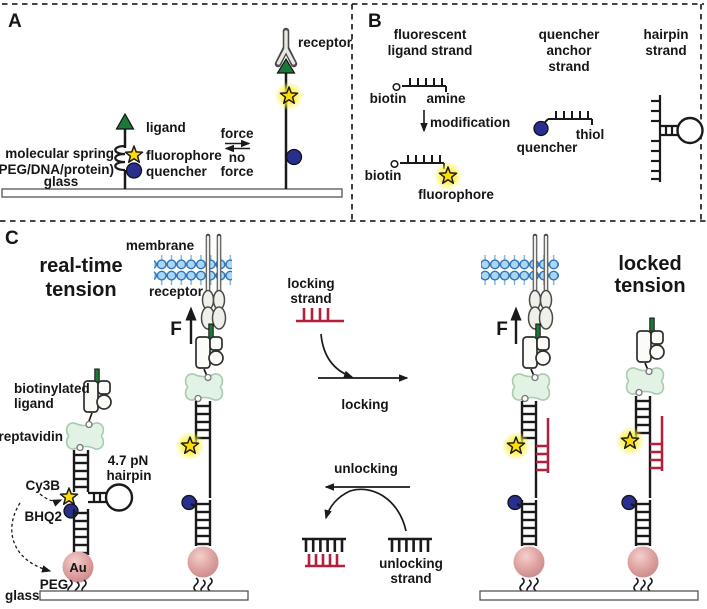 Image resolution: width=707 pixels, height=609 pixels. What do you see at coordinates (31, 436) in the screenshot?
I see `streptavidin-label: streptavidin` at bounding box center [31, 436].